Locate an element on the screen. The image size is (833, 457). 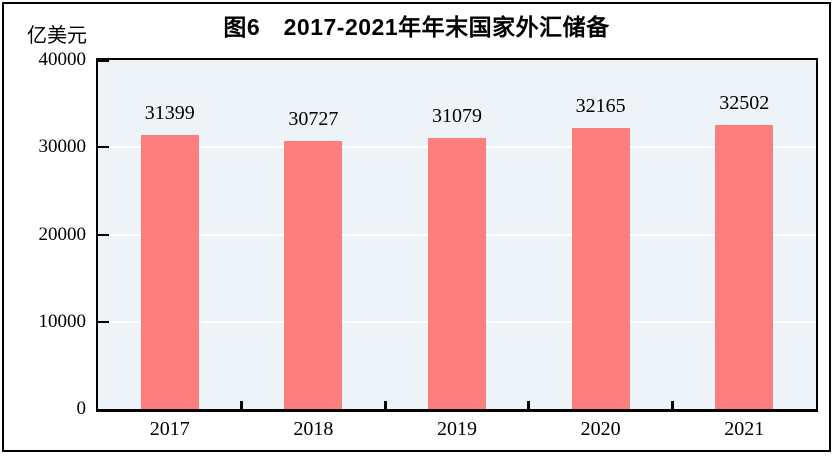
bar-value-label-2018: 30727 is located at coordinates (313, 118).